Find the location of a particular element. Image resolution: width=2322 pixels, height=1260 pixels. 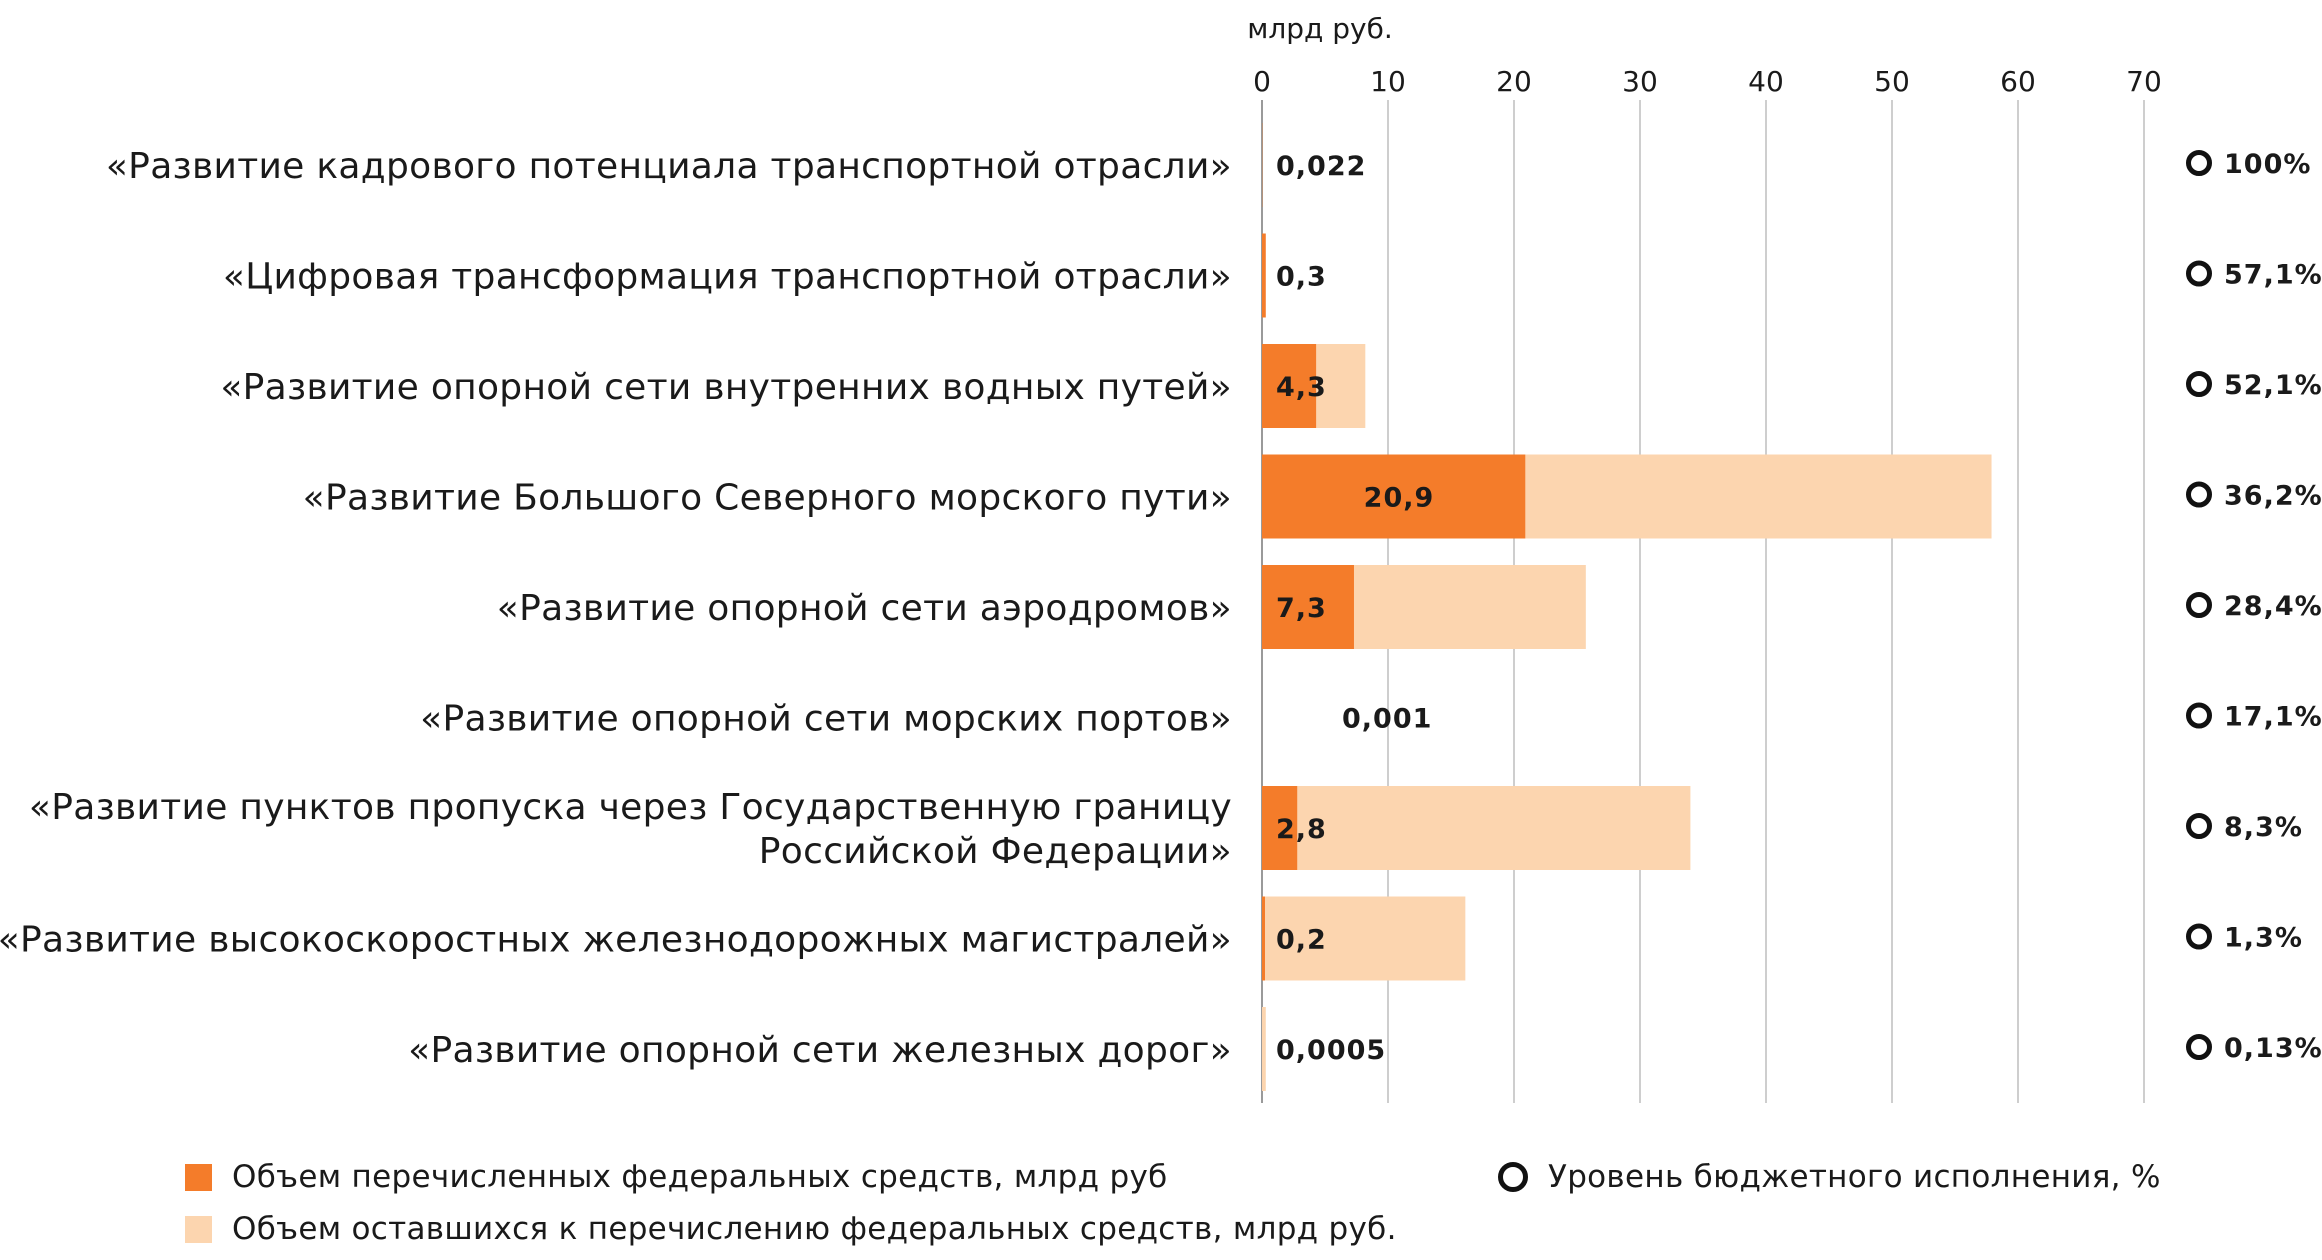

budget-execution-label: 57,1% is located at coordinates (2273, 275).